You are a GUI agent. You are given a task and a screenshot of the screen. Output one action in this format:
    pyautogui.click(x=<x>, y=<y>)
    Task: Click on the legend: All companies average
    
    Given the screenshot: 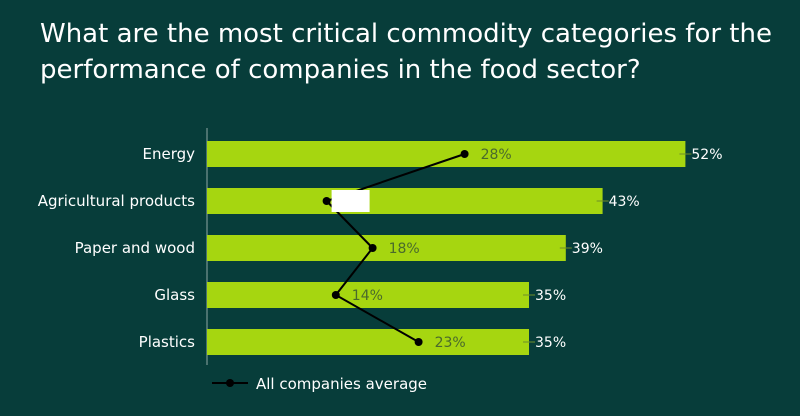 What is the action you would take?
    pyautogui.click(x=319, y=384)
    